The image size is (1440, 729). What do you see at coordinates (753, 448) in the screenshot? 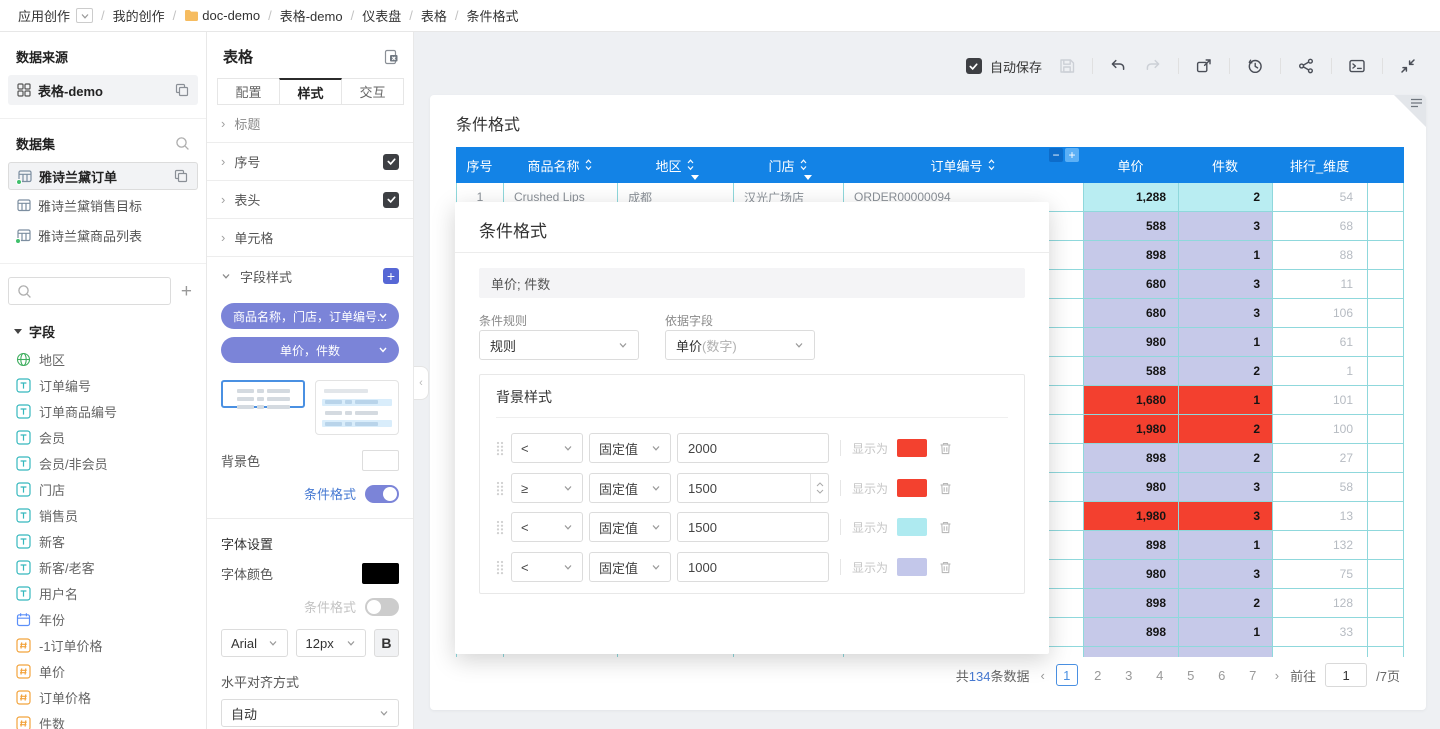
I see `threshold-input: 2000` at bounding box center [753, 448].